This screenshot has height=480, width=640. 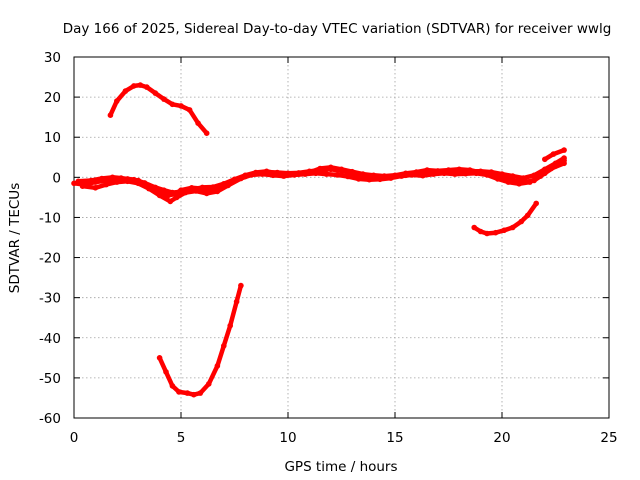 I want to click on y-tick-label: -60, so click(x=50, y=419).